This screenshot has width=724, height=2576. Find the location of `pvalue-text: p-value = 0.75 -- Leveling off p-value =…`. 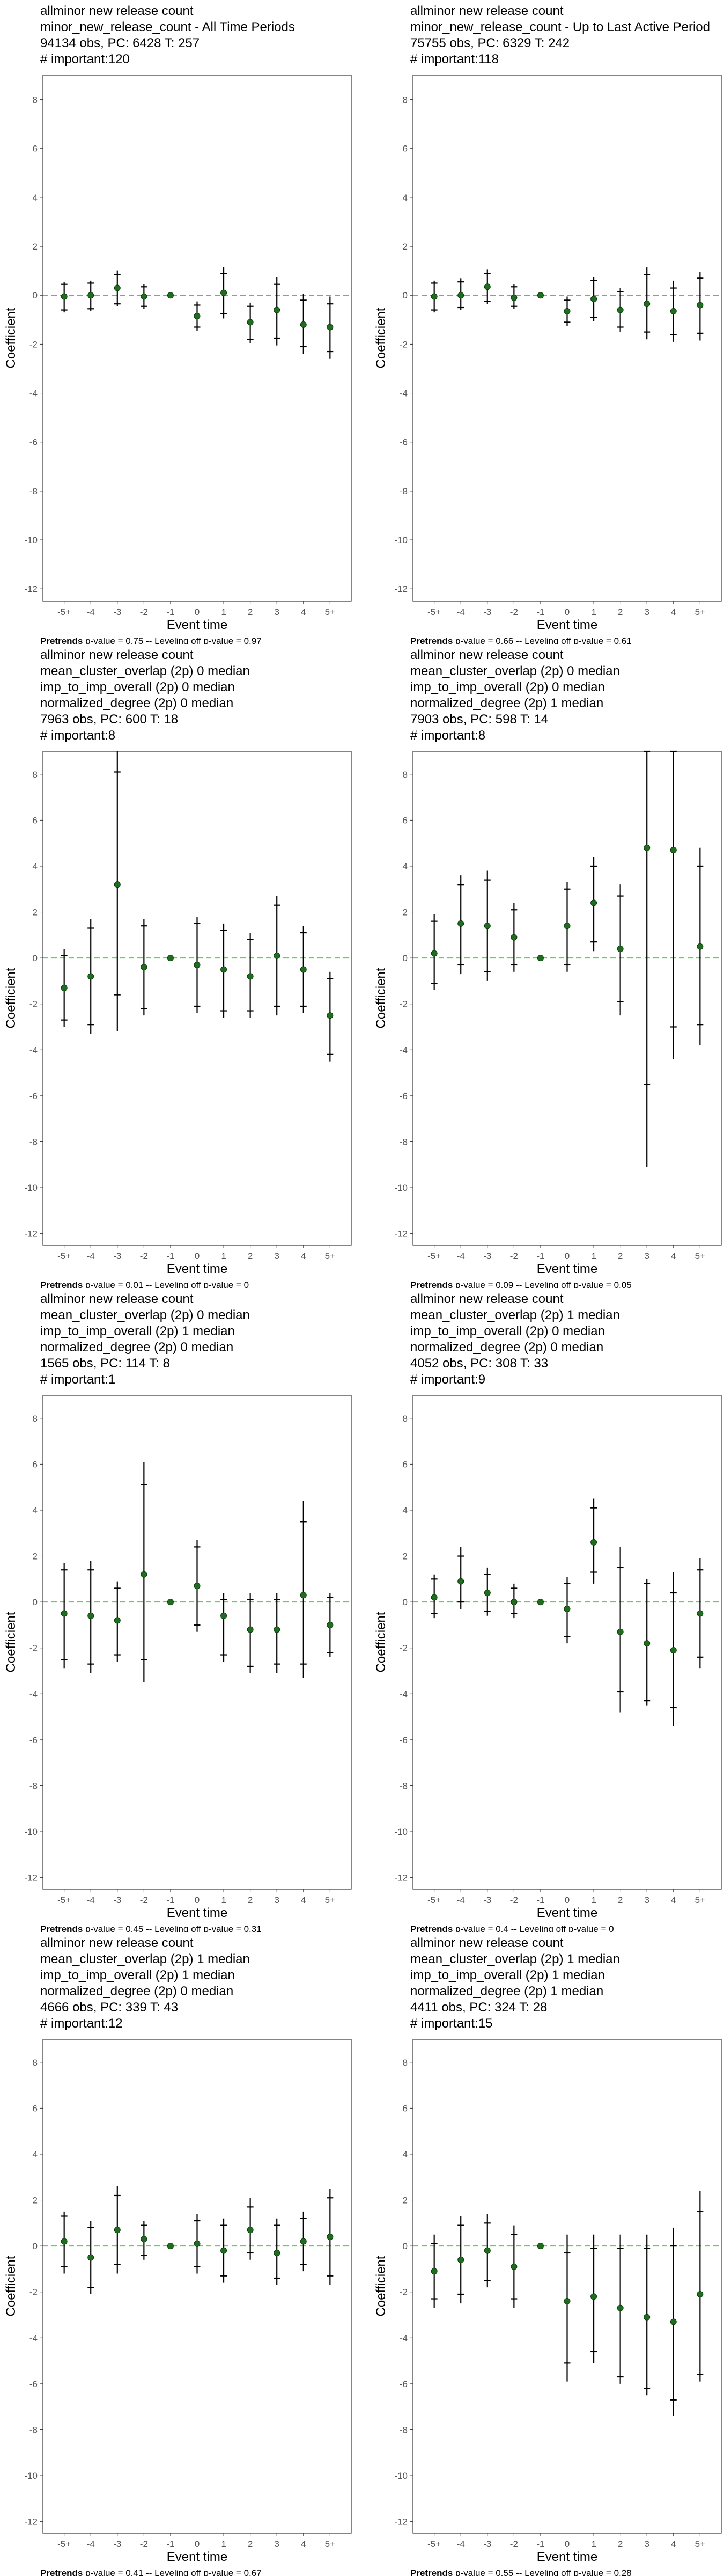

pvalue-text: p-value = 0.75 -- Leveling off p-value =… is located at coordinates (172, 640).